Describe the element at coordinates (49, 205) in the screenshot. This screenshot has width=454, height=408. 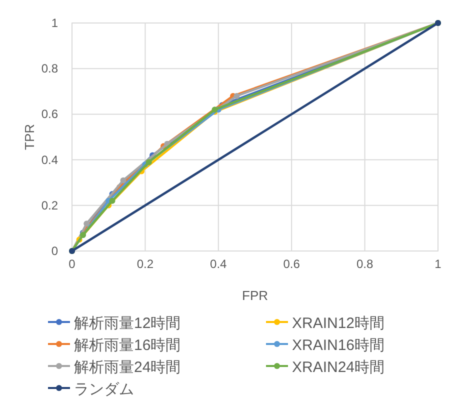
I see `y-tick-label: 0.2` at that location.